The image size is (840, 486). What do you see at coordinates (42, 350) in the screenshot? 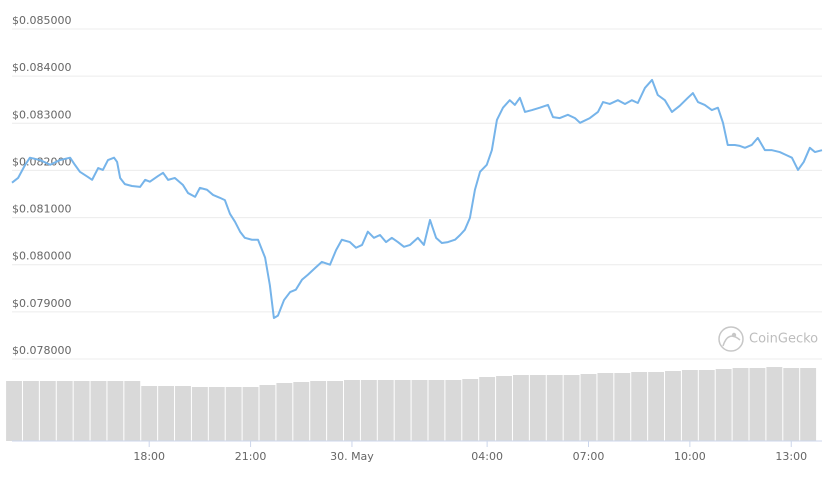
I see `y-tick-label: $0.078000` at bounding box center [42, 350].